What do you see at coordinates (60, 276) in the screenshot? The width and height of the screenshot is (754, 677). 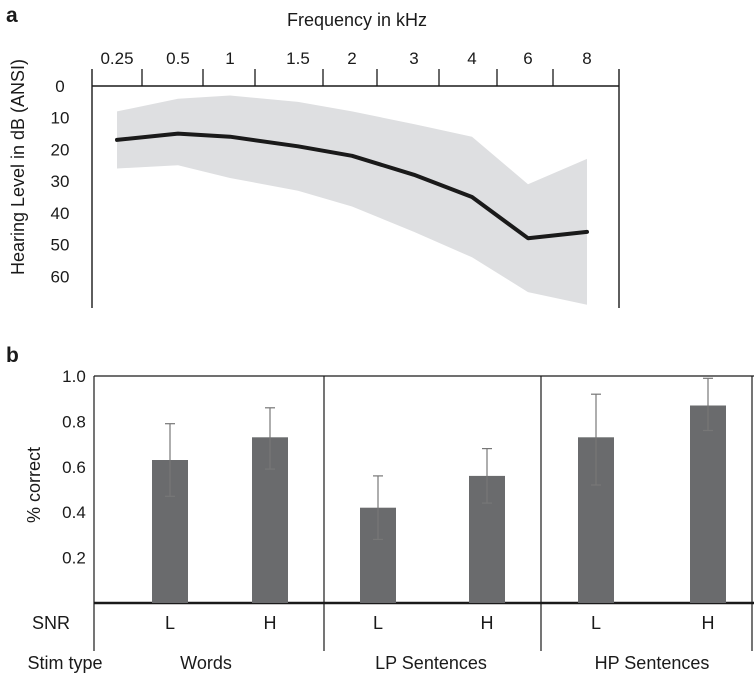 I see `y-tick-label: 60` at bounding box center [60, 276].